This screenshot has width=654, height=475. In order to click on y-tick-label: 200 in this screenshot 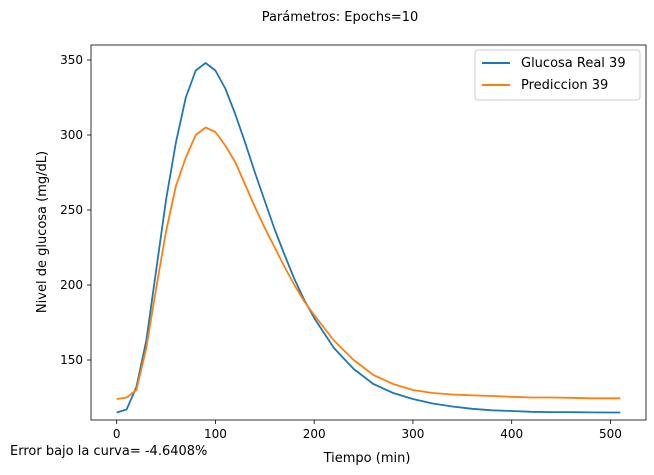, I will do `click(71, 285)`.